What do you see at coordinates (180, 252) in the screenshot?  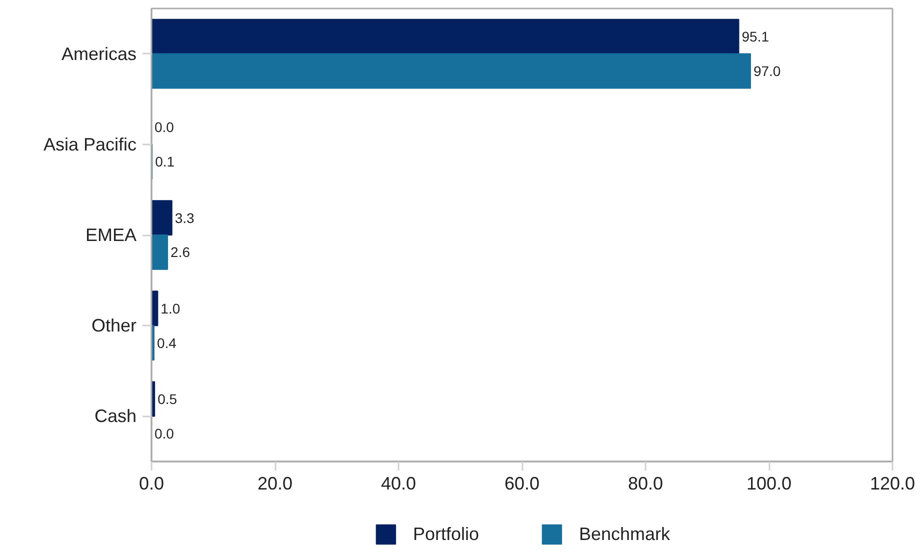 I see `data-label: 2.6` at bounding box center [180, 252].